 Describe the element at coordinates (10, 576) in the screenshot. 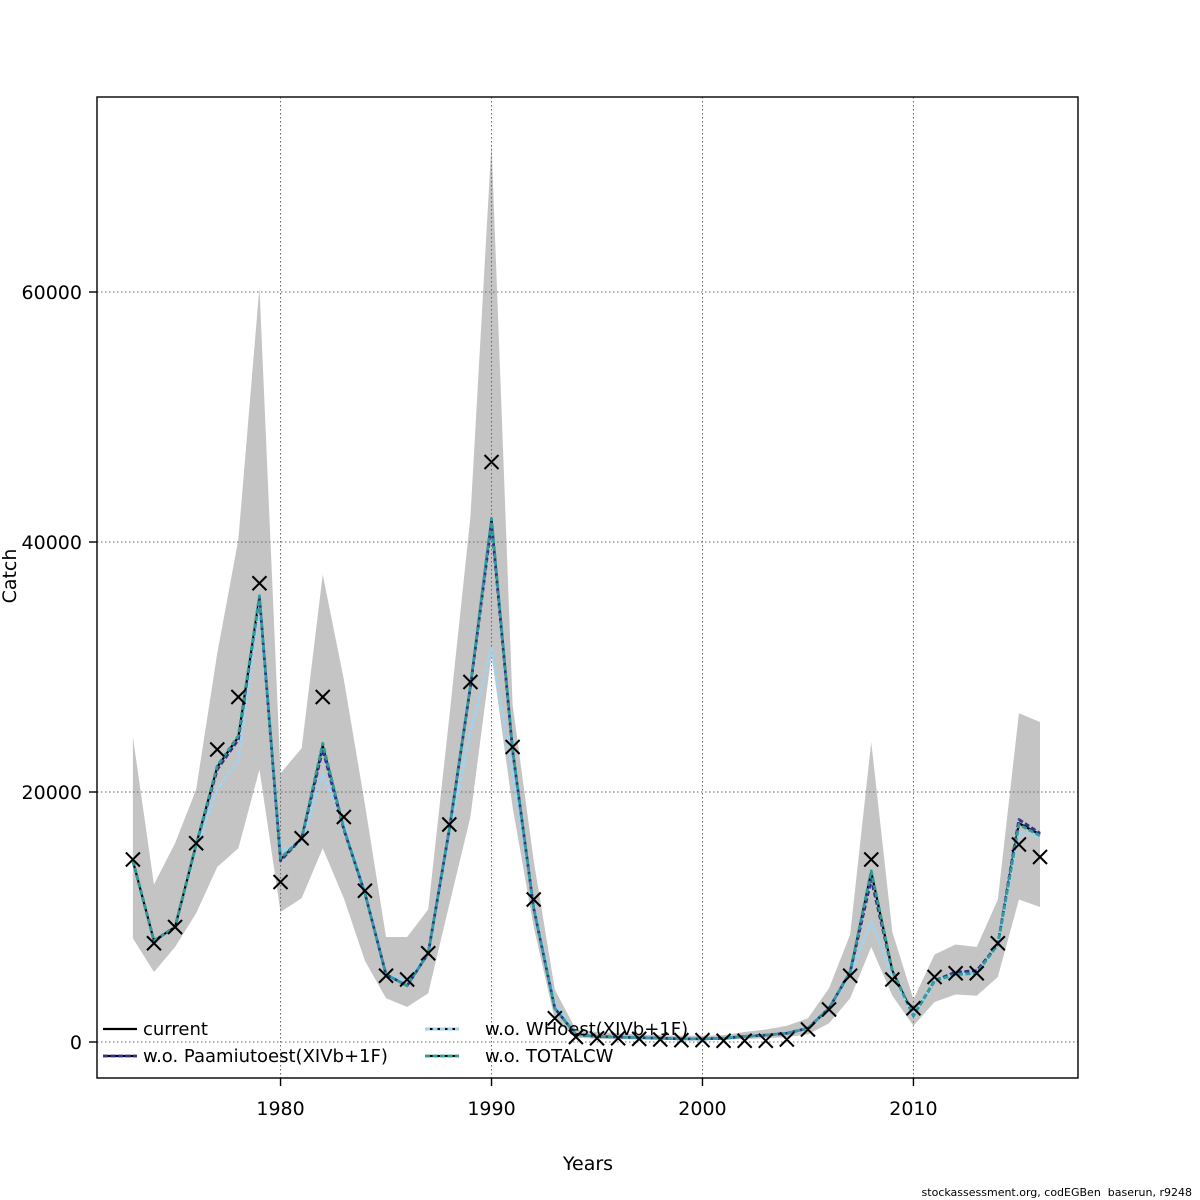

I see `y-axis-title: Catch` at that location.